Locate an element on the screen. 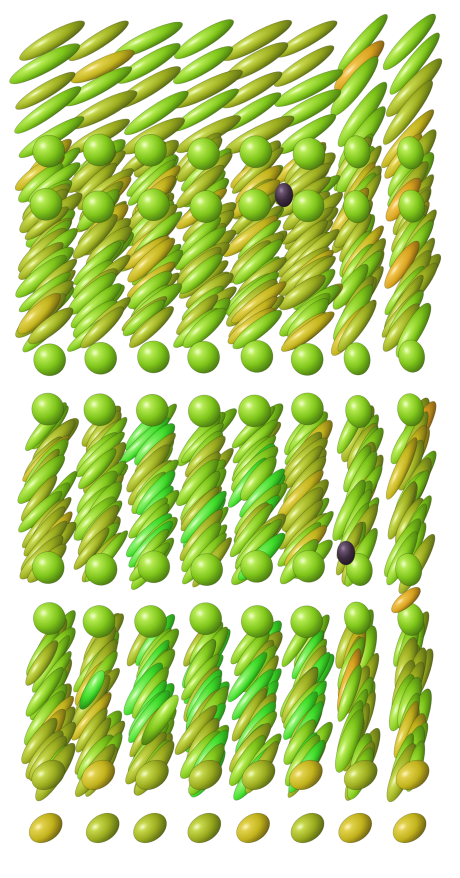 This screenshot has height=878, width=460. dark-glyph-upper is located at coordinates (284, 195).